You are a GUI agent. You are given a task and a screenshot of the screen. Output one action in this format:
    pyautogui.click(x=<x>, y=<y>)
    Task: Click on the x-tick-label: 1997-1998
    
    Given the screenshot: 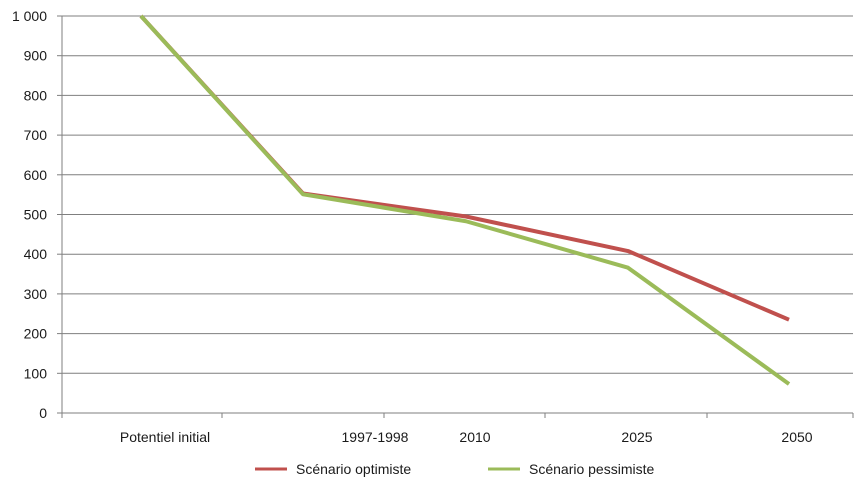 What is the action you would take?
    pyautogui.click(x=375, y=437)
    